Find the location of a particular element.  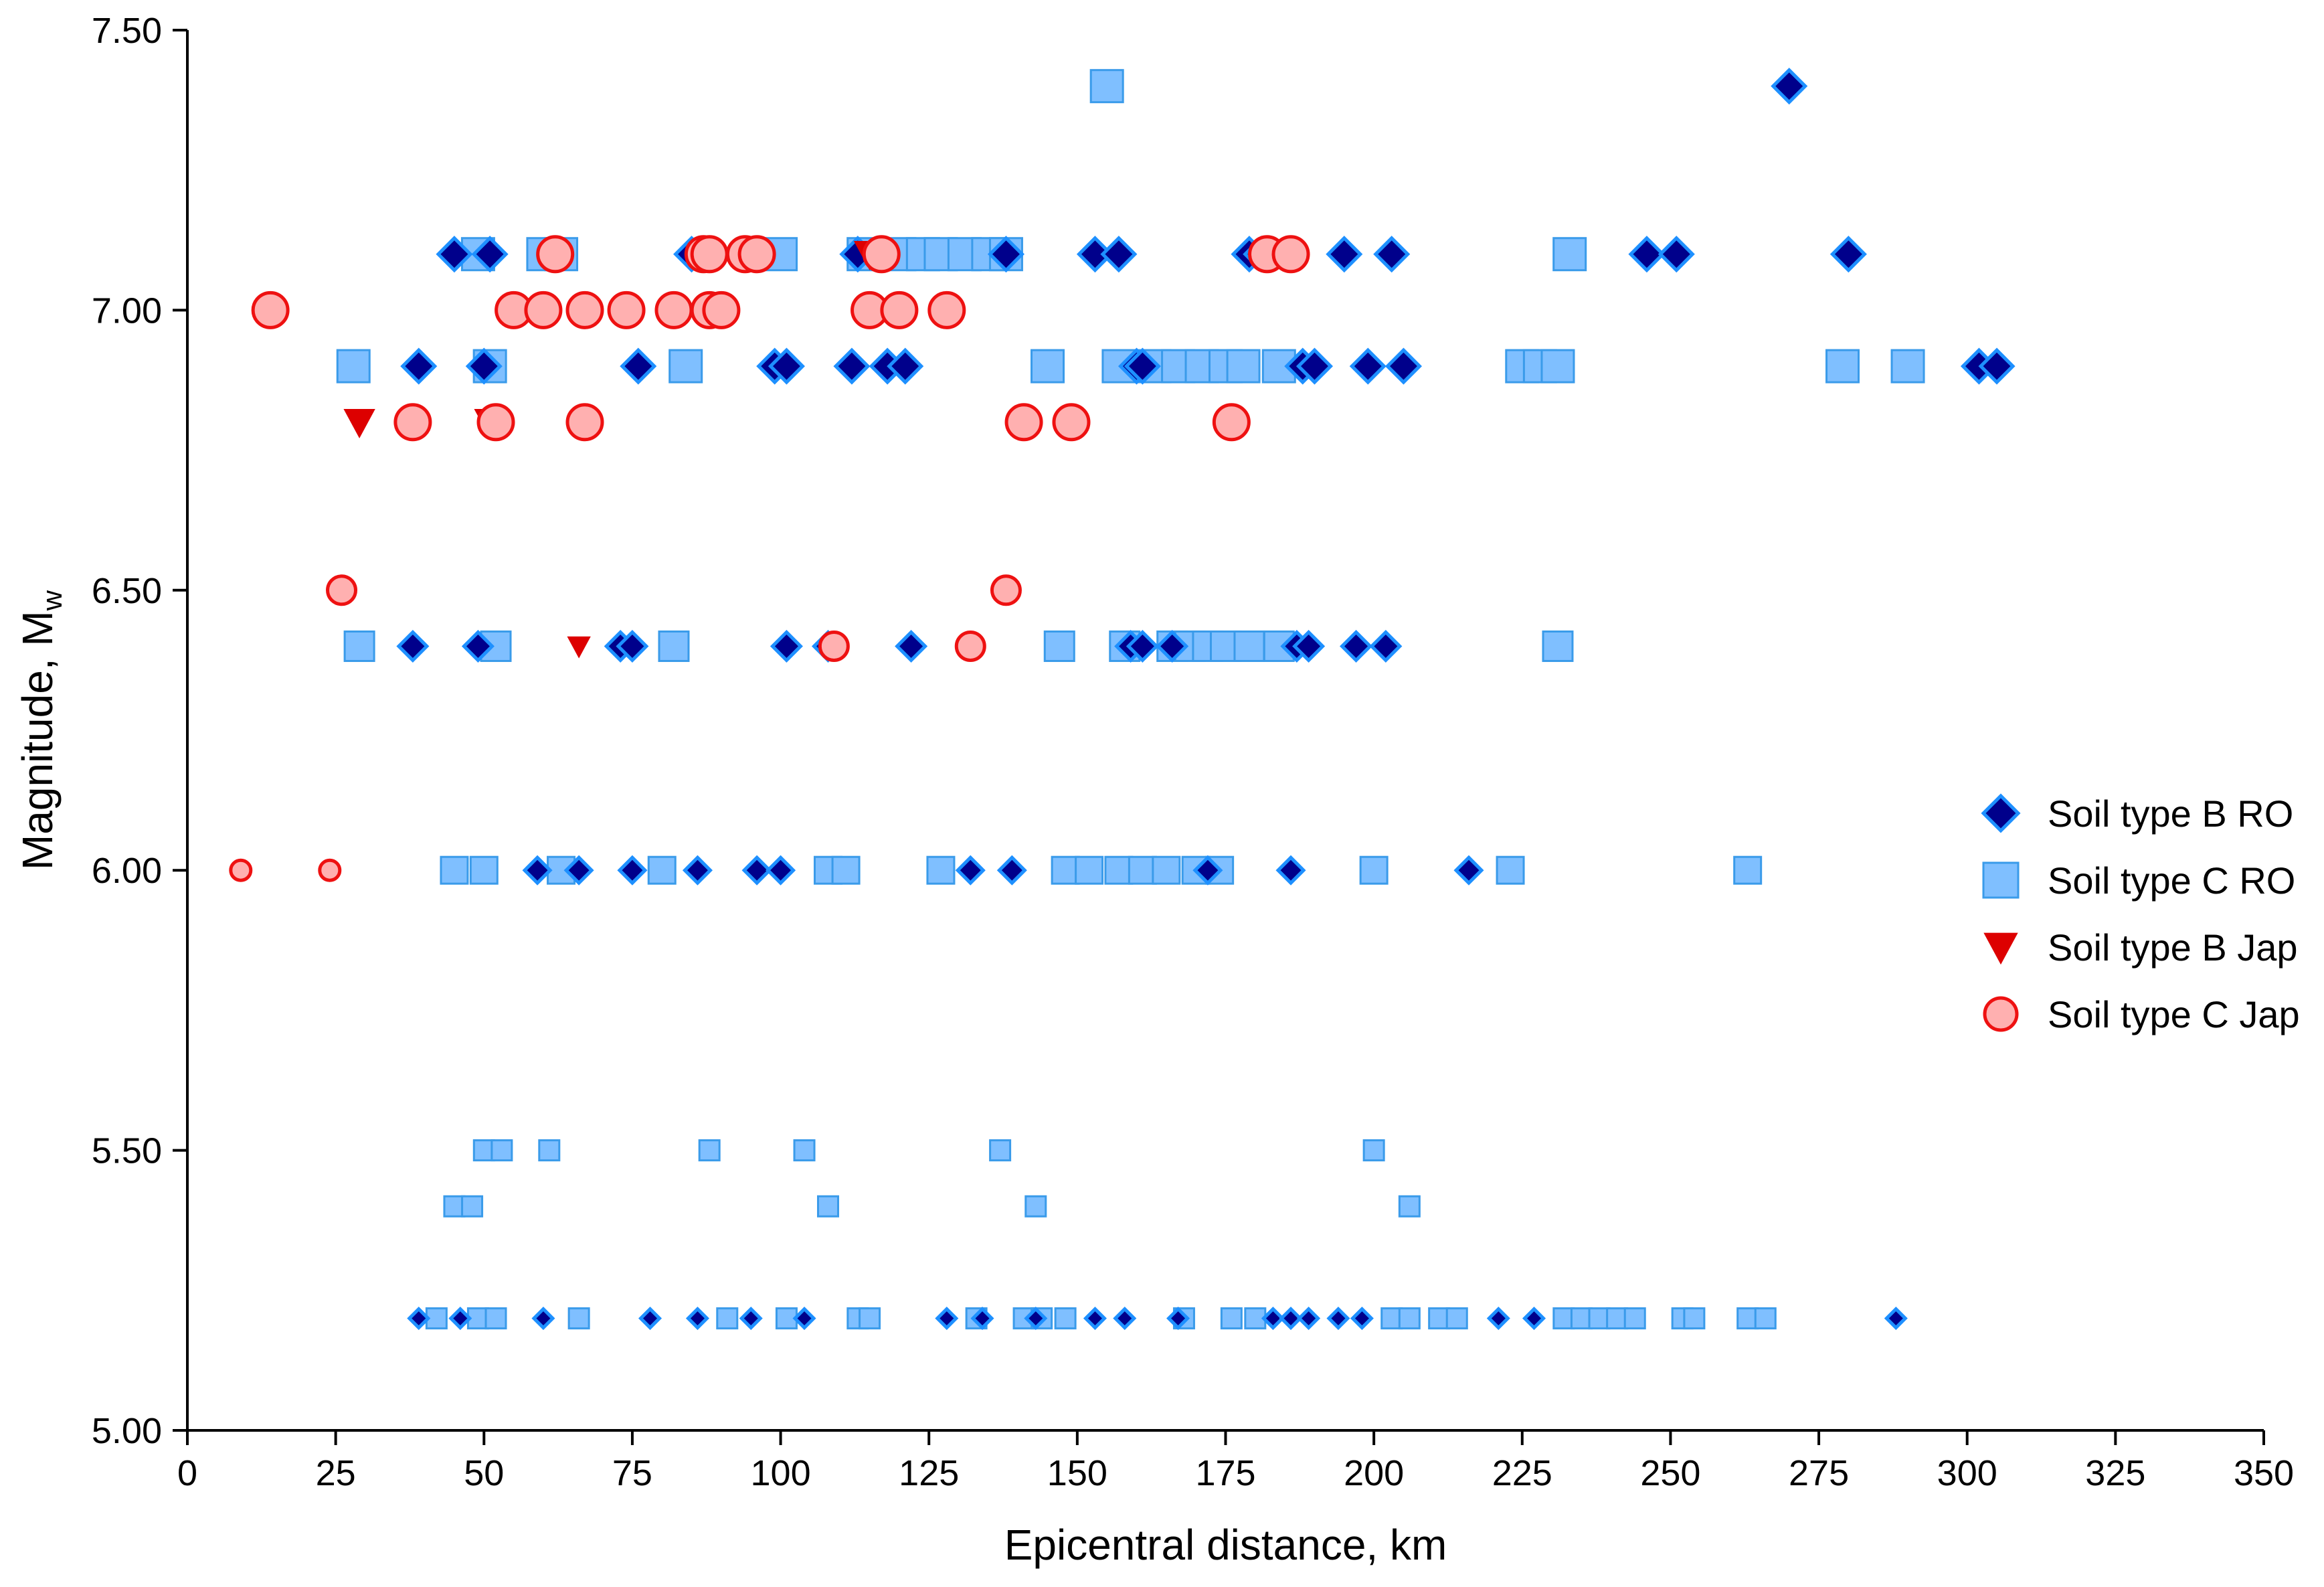

legend-label: Soil type B Jap is located at coordinates (2173, 947).